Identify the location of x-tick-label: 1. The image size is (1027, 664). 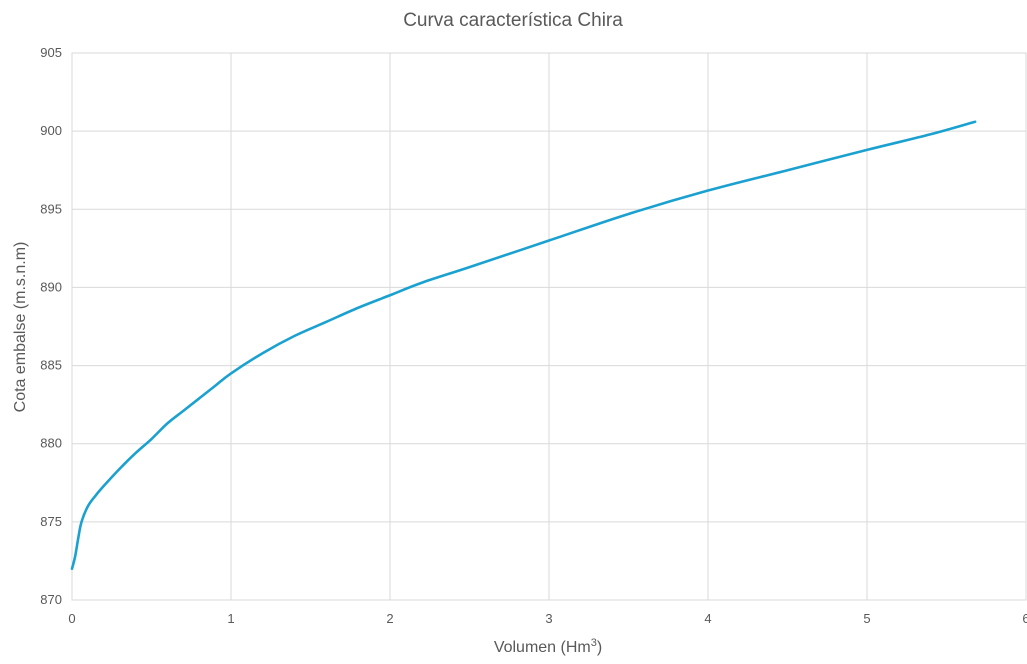
(230, 618).